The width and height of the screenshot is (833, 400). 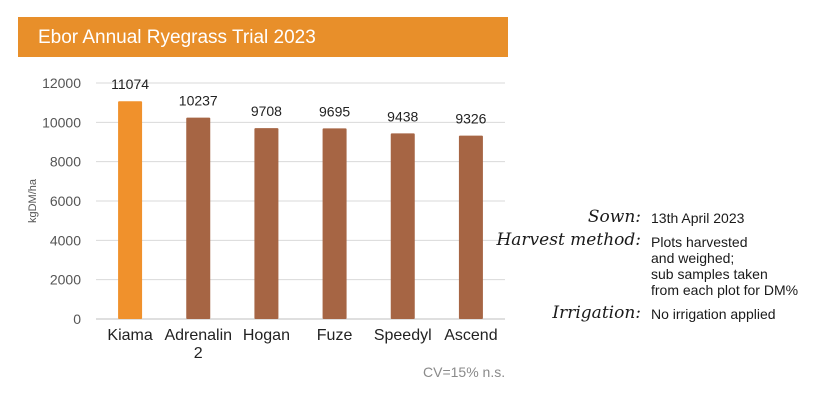 I want to click on y-tick-label: 10000, so click(x=61, y=122).